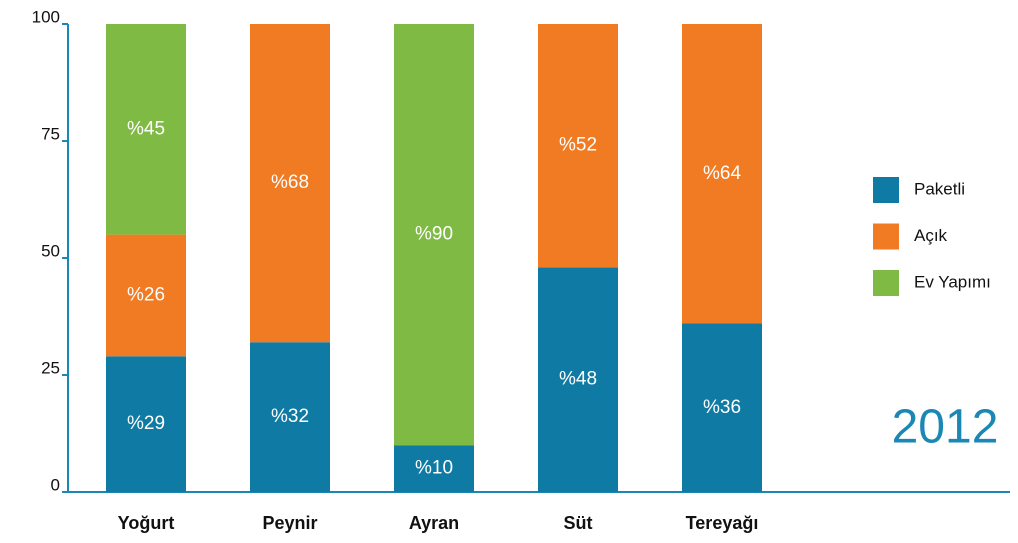 Image resolution: width=1018 pixels, height=543 pixels. Describe the element at coordinates (50, 367) in the screenshot. I see `y-tick-label: 25` at that location.